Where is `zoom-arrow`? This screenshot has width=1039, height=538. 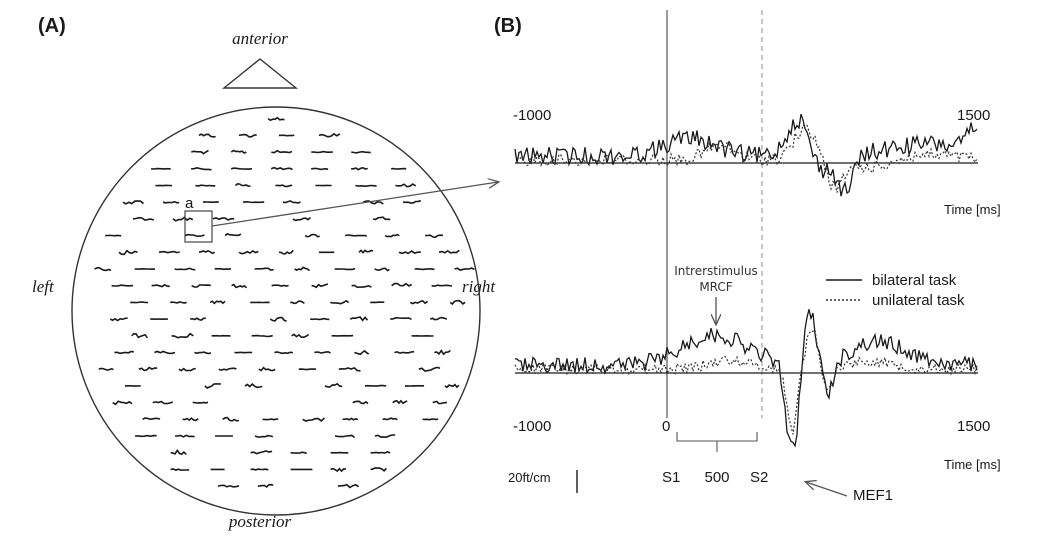
zoom-arrow is located at coordinates (354, 204).